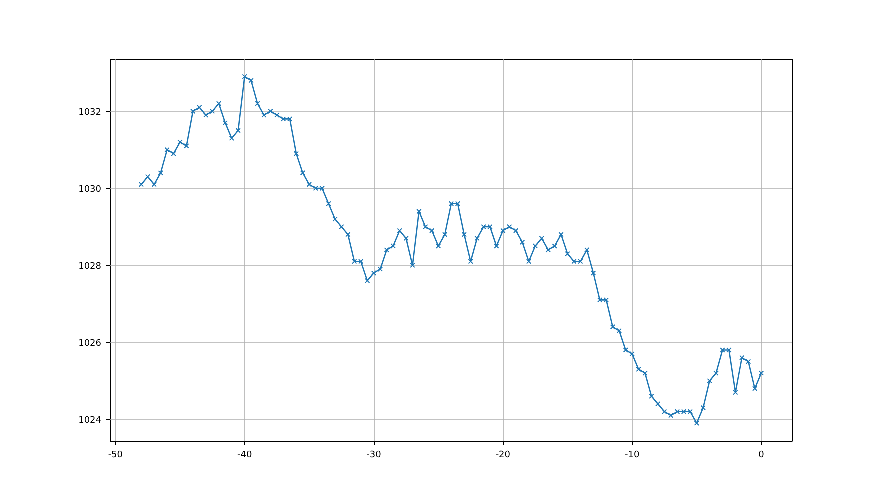  What do you see at coordinates (761, 455) in the screenshot?
I see `x-tick-label: 0` at bounding box center [761, 455].